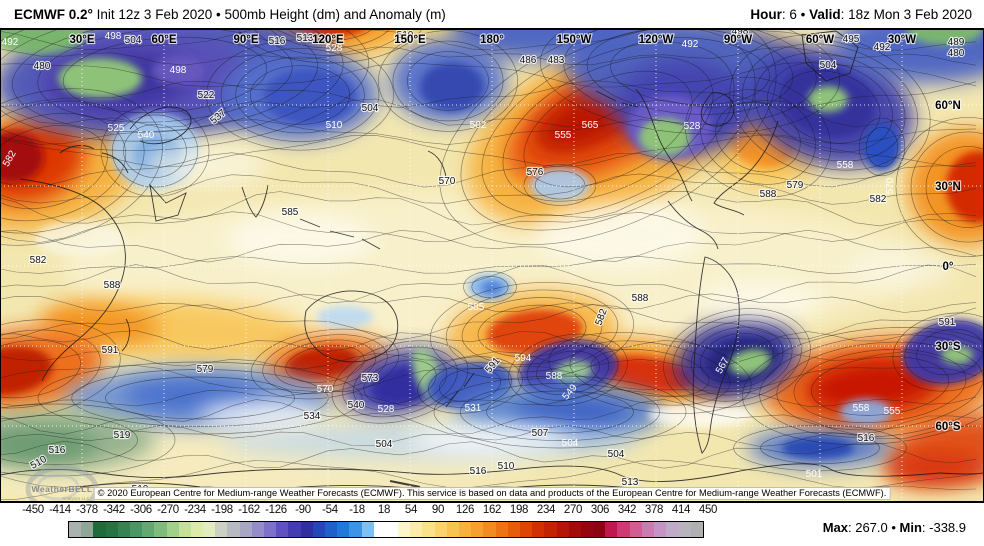  I want to click on contour-label: 507, so click(540, 433).